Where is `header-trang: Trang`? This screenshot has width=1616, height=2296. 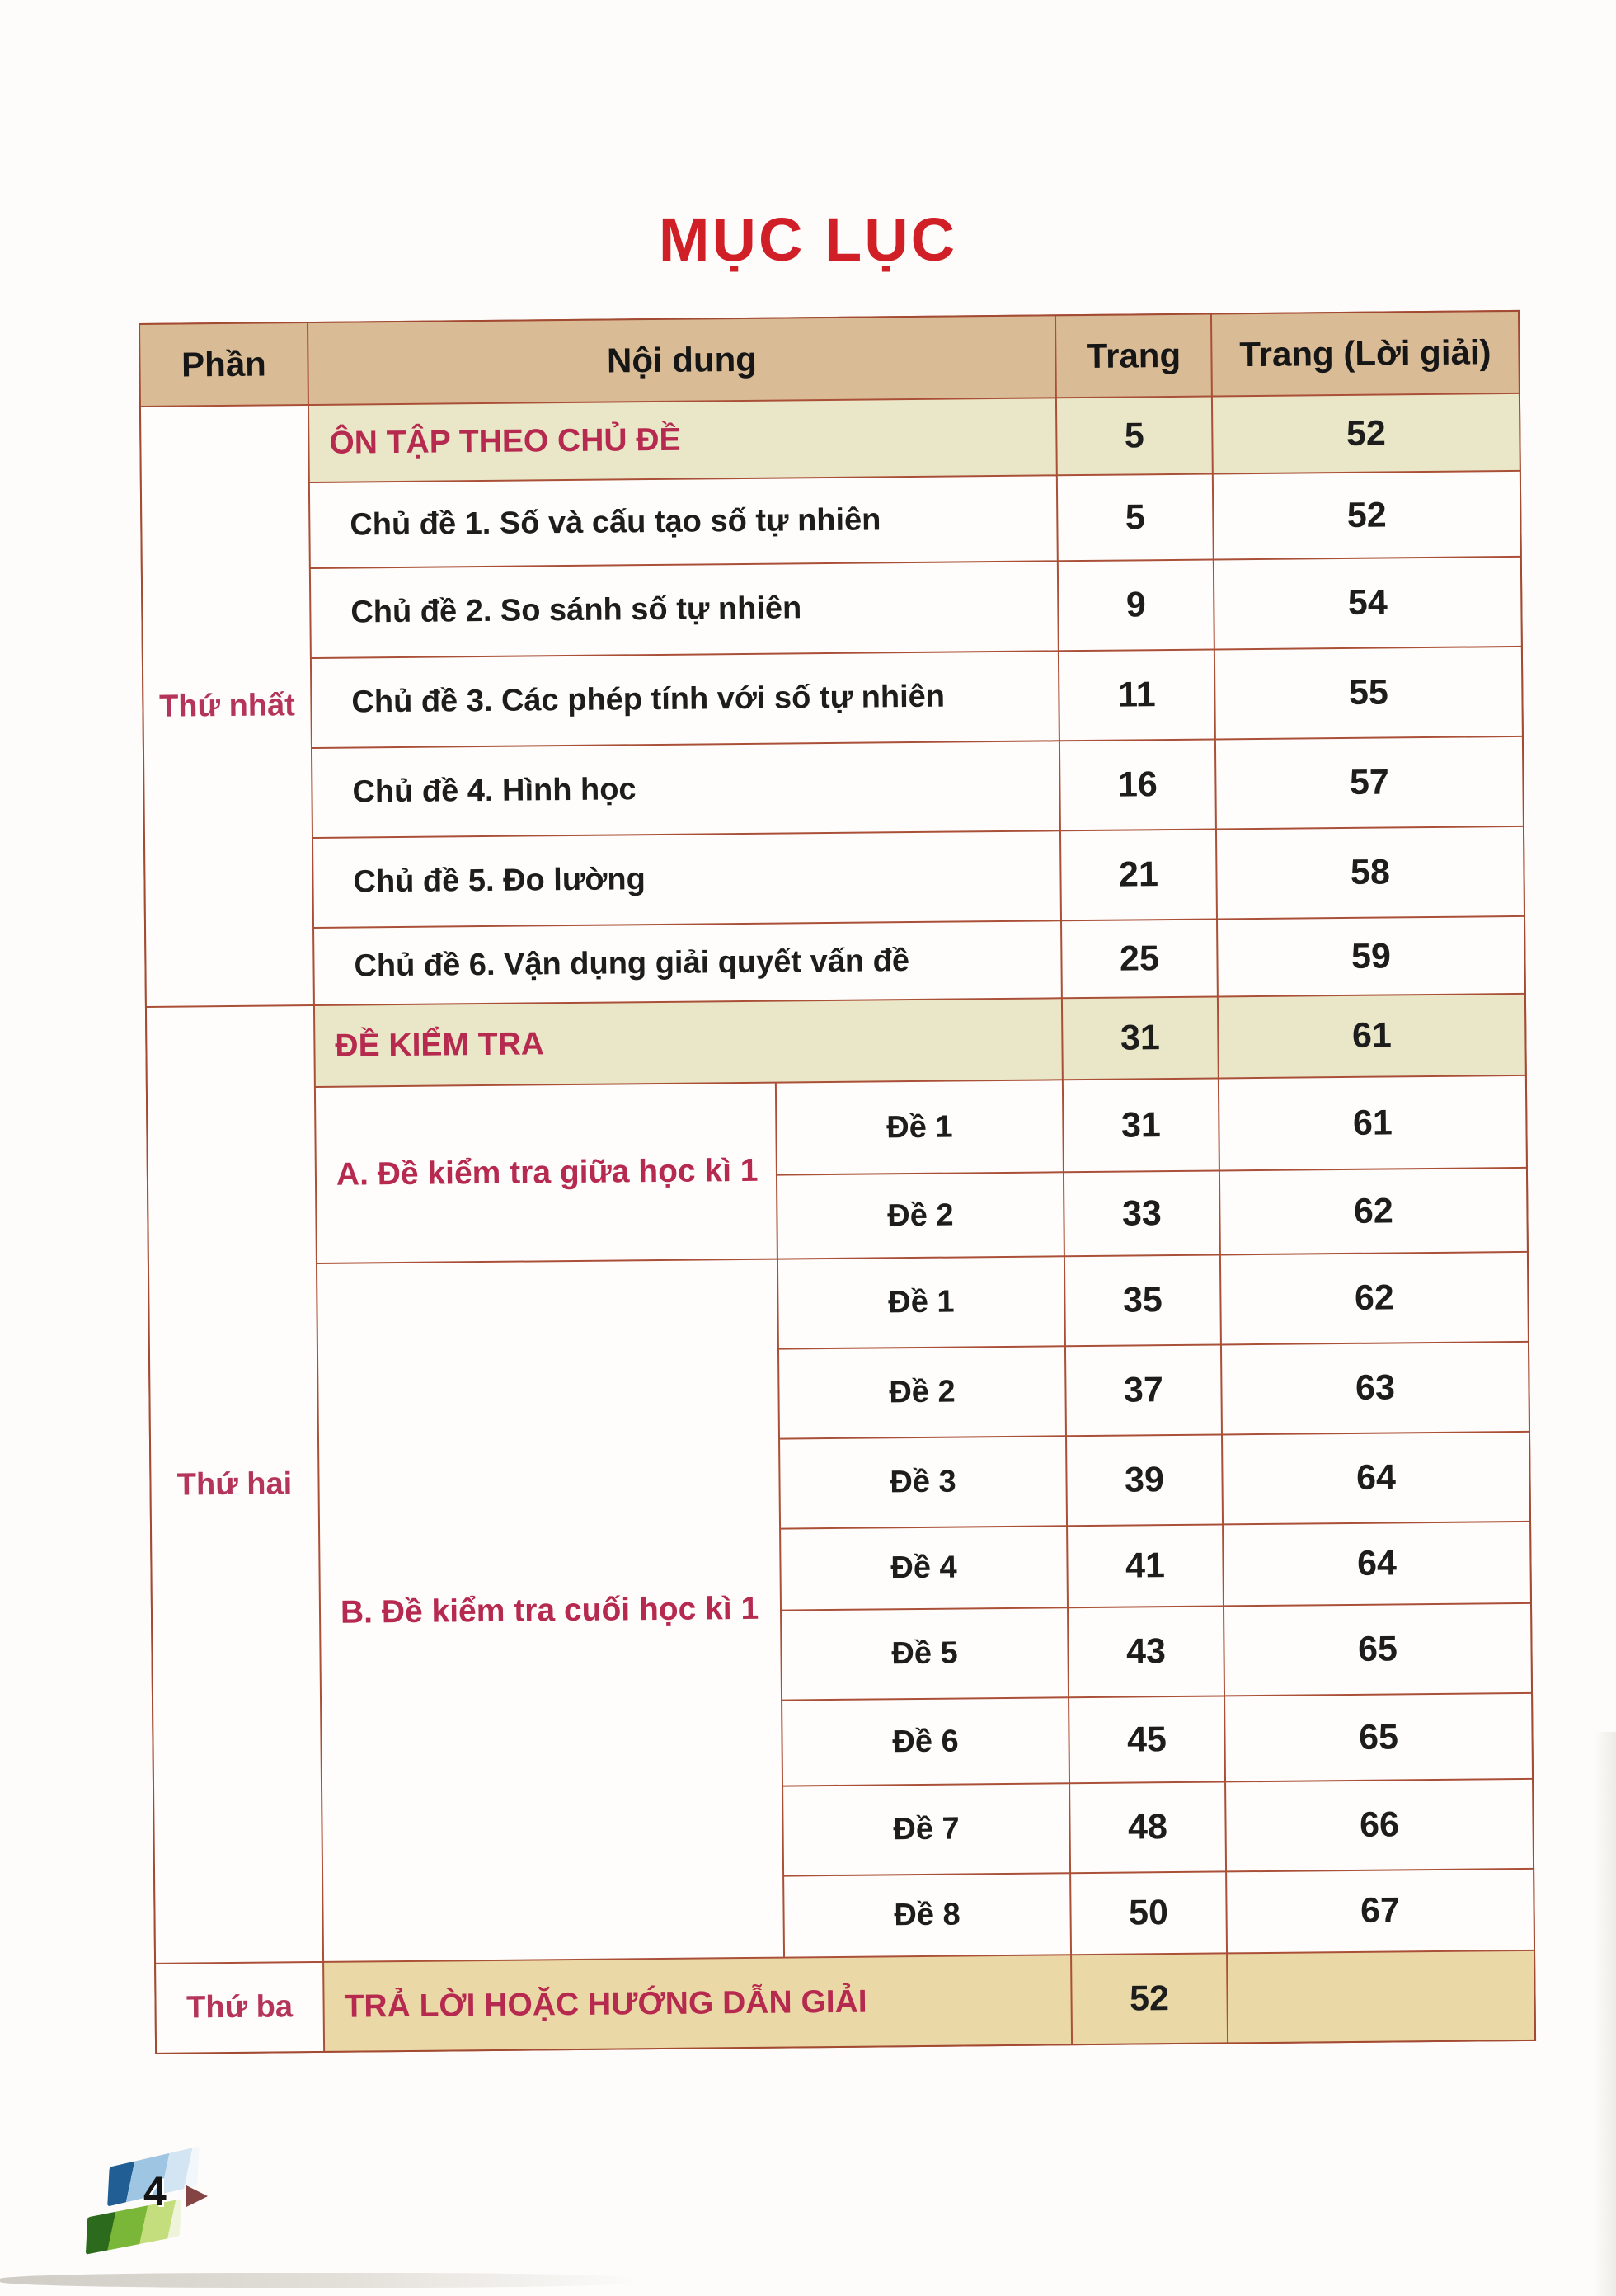
header-trang: Trang is located at coordinates (1133, 356).